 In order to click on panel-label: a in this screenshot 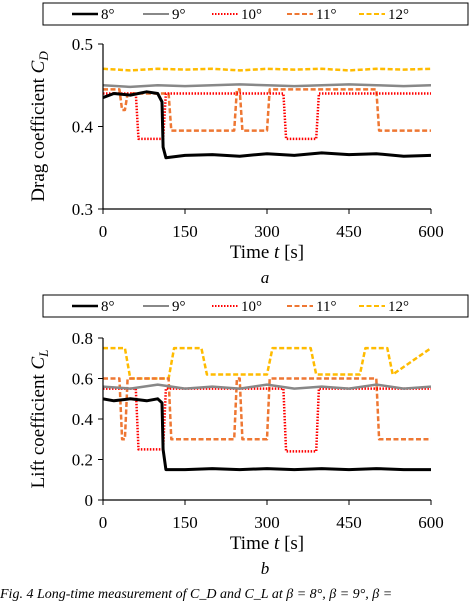, I will do `click(265, 277)`.